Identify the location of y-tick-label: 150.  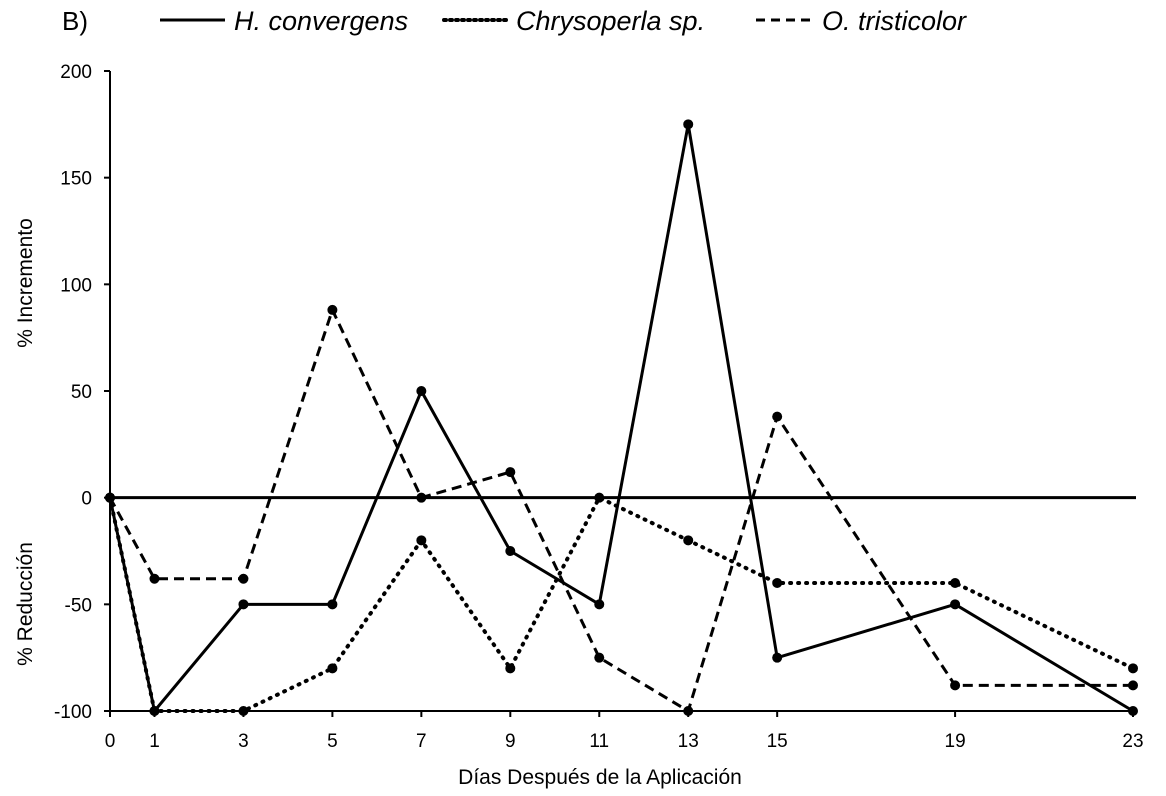
(76, 179).